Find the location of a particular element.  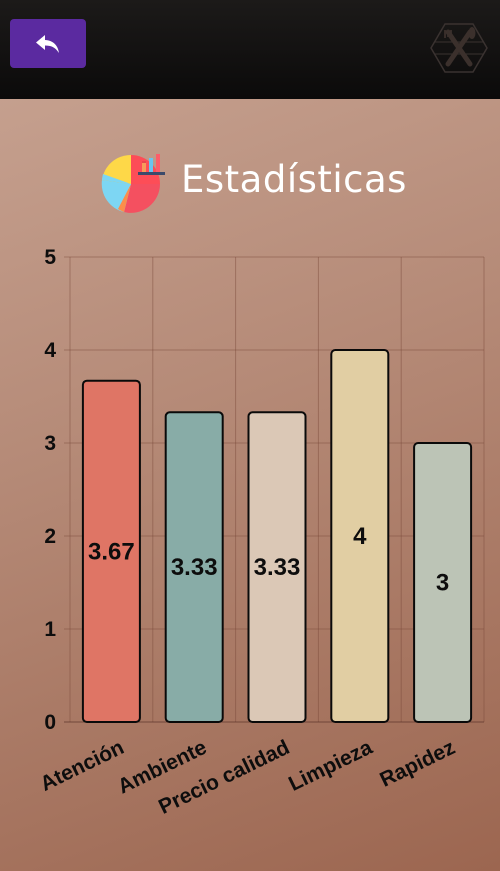

bar-value-label: 3.67 is located at coordinates (111, 551).